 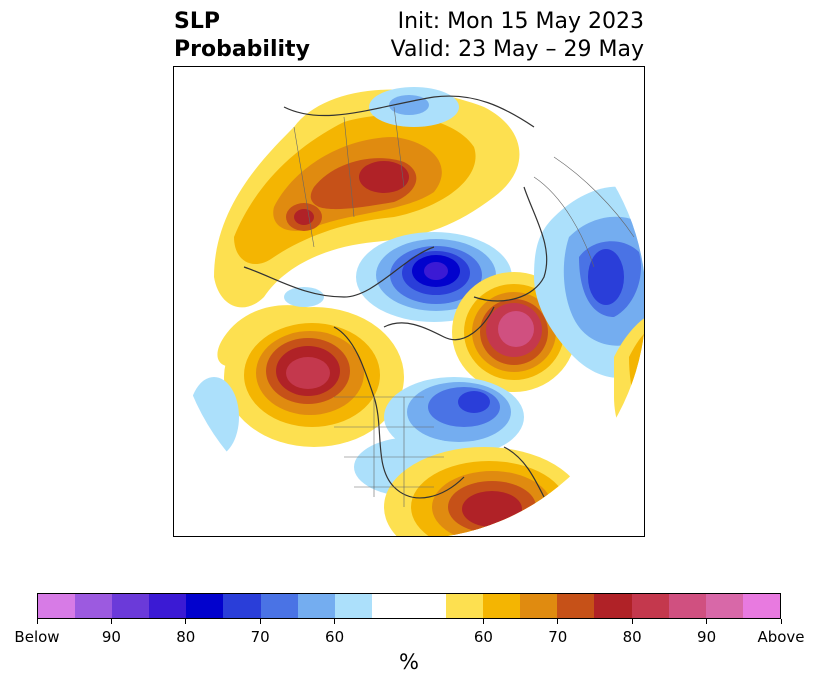 I want to click on above-region-eurasia, so click(x=367, y=198).